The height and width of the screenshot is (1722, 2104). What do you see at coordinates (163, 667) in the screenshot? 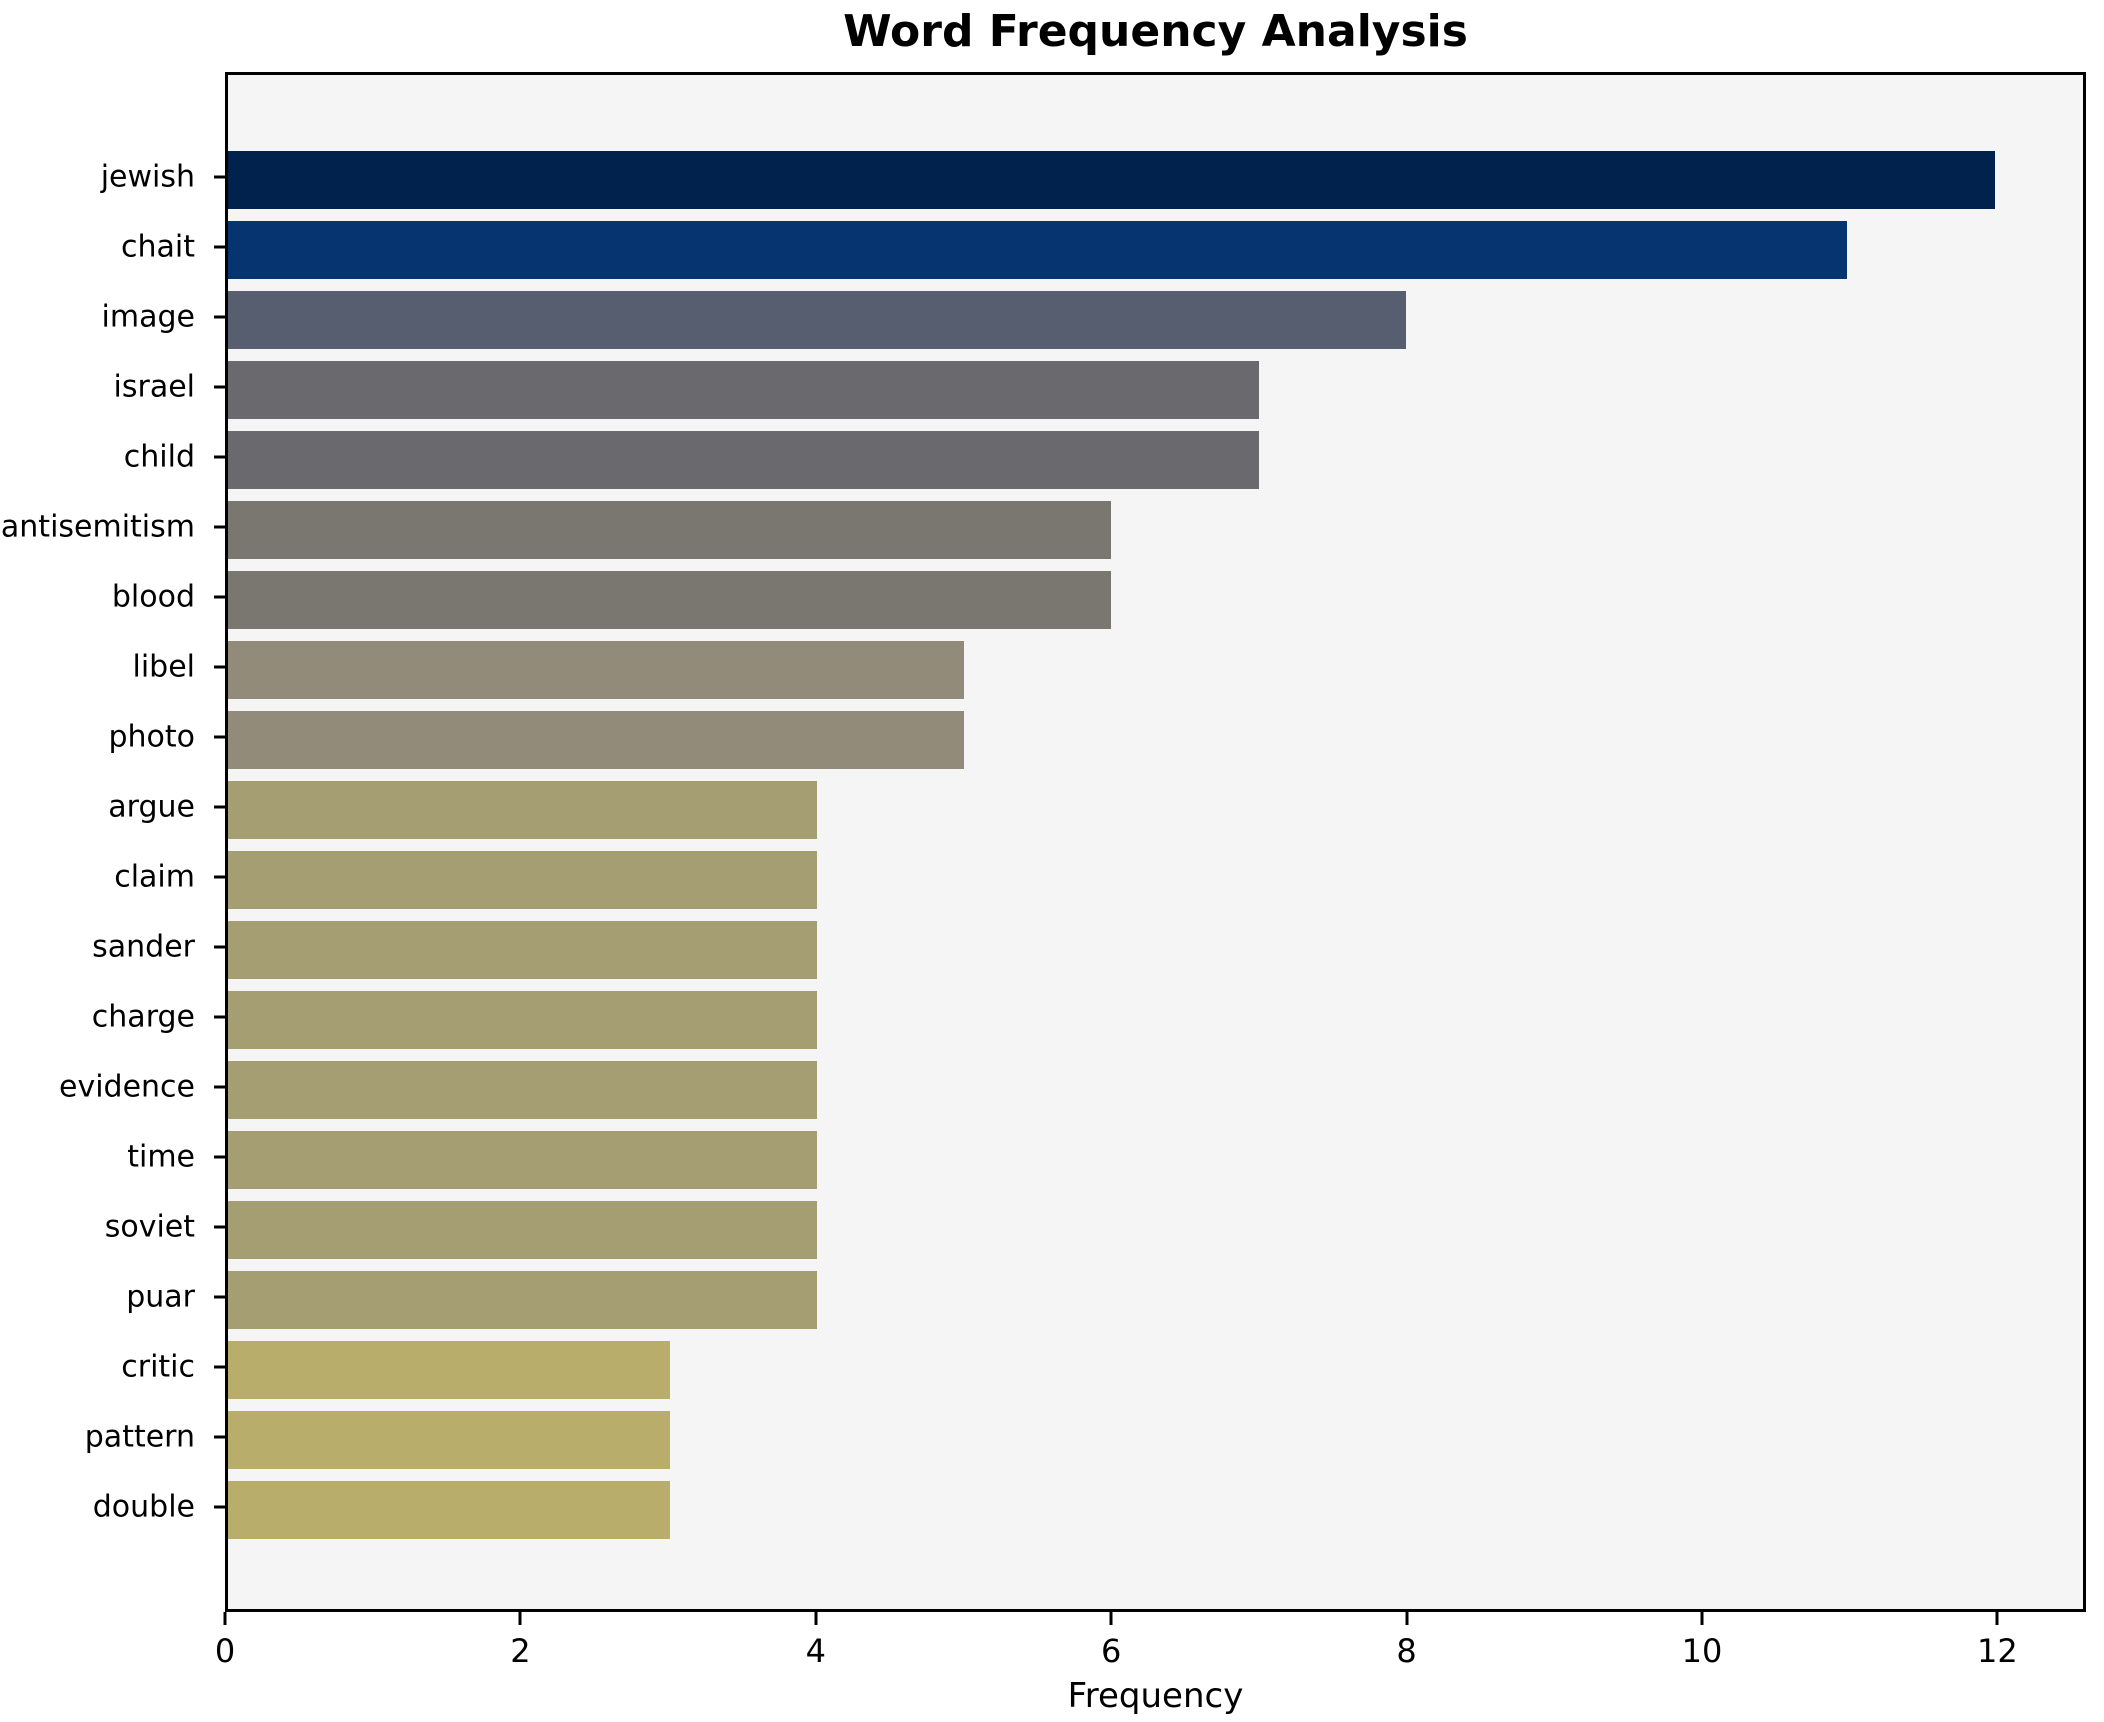
I see `ytick-label-libel: libel` at bounding box center [163, 667].